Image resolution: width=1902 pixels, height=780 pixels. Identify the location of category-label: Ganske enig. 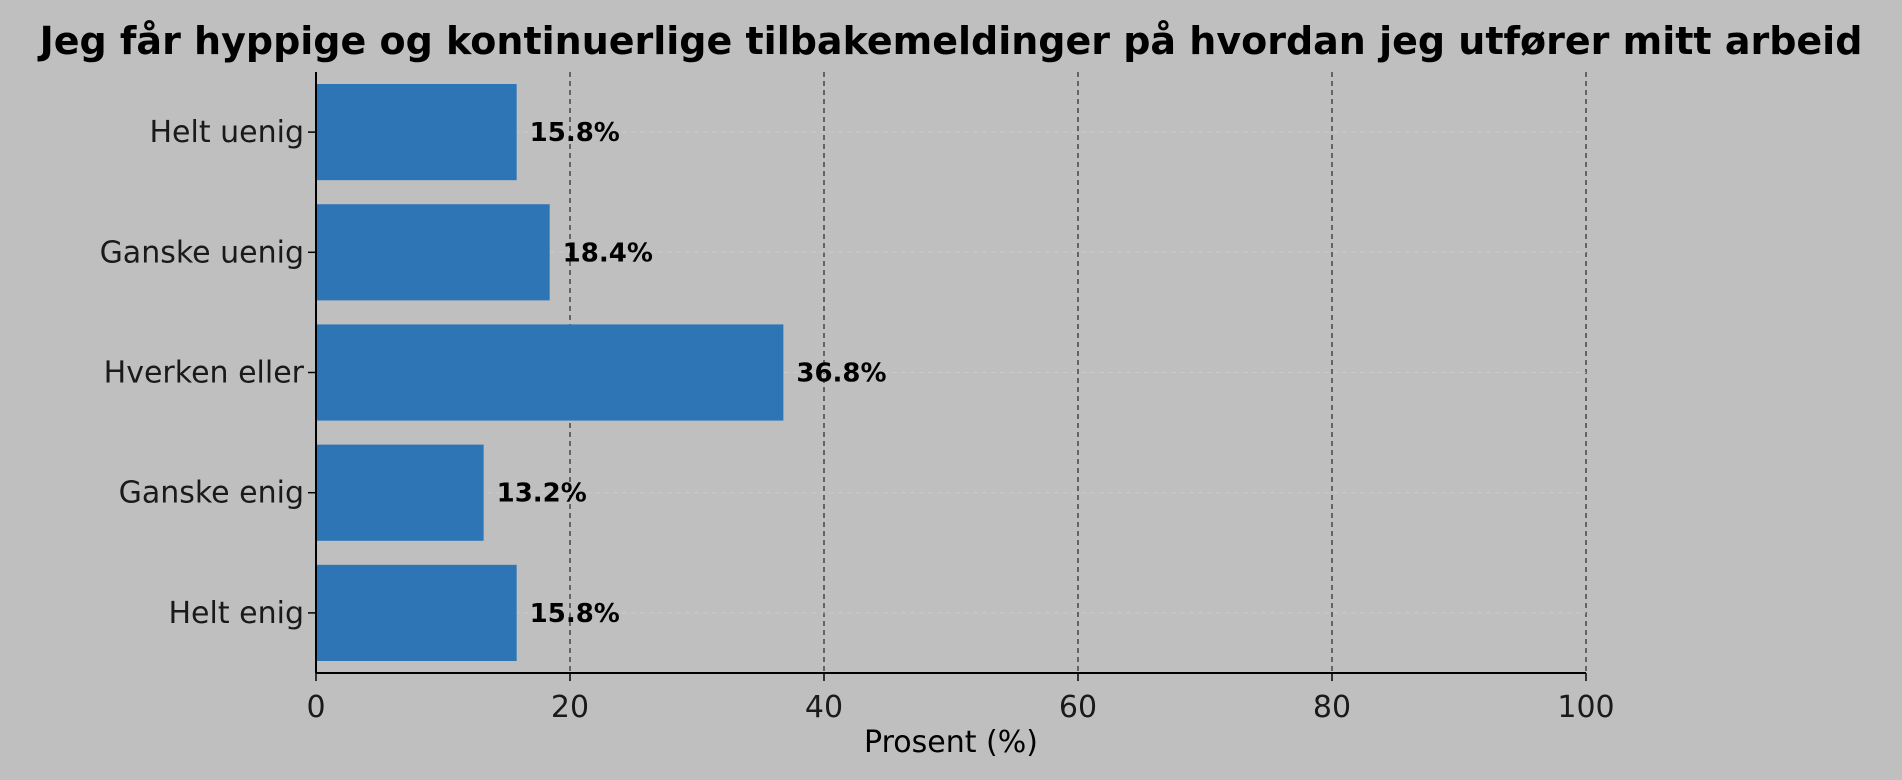
(211, 493).